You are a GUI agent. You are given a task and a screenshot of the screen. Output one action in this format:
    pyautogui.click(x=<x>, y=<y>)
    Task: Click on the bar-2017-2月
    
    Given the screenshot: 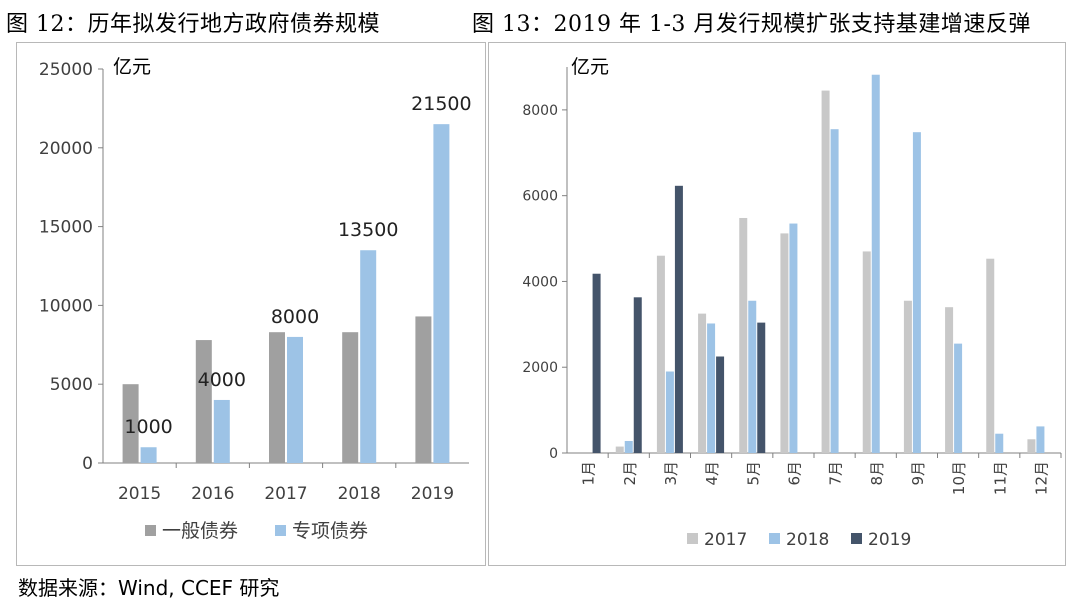 What is the action you would take?
    pyautogui.click(x=619, y=449)
    